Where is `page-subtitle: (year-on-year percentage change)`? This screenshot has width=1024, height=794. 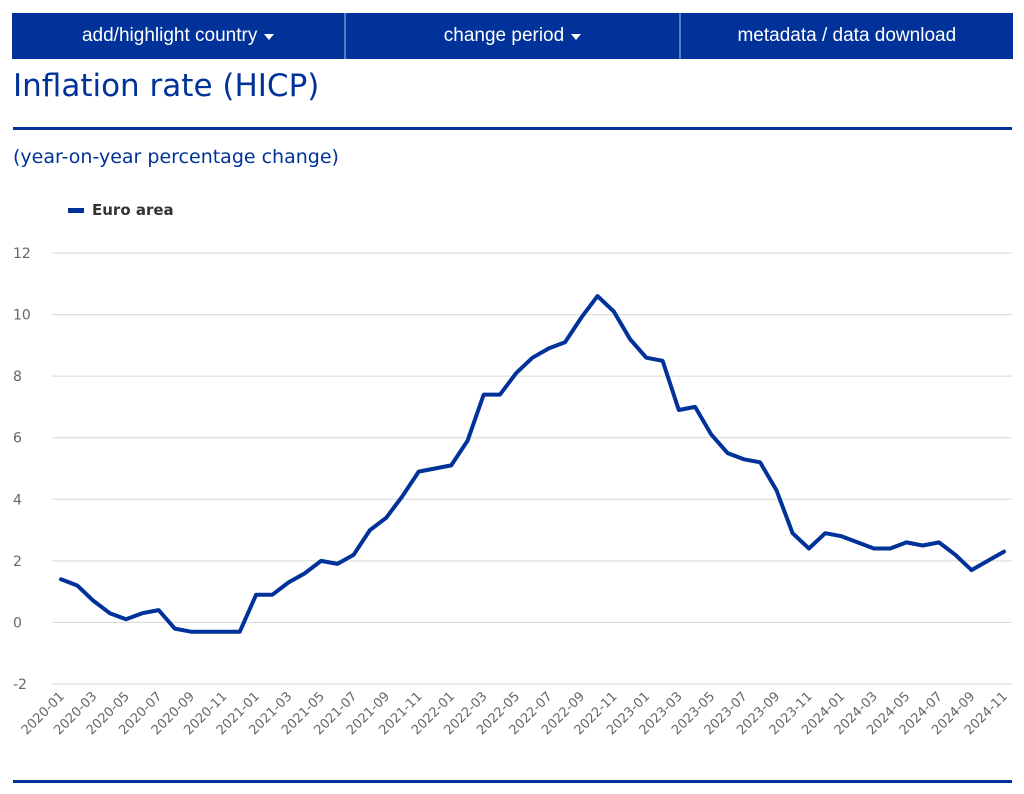
page-subtitle: (year-on-year percentage change) is located at coordinates (176, 157).